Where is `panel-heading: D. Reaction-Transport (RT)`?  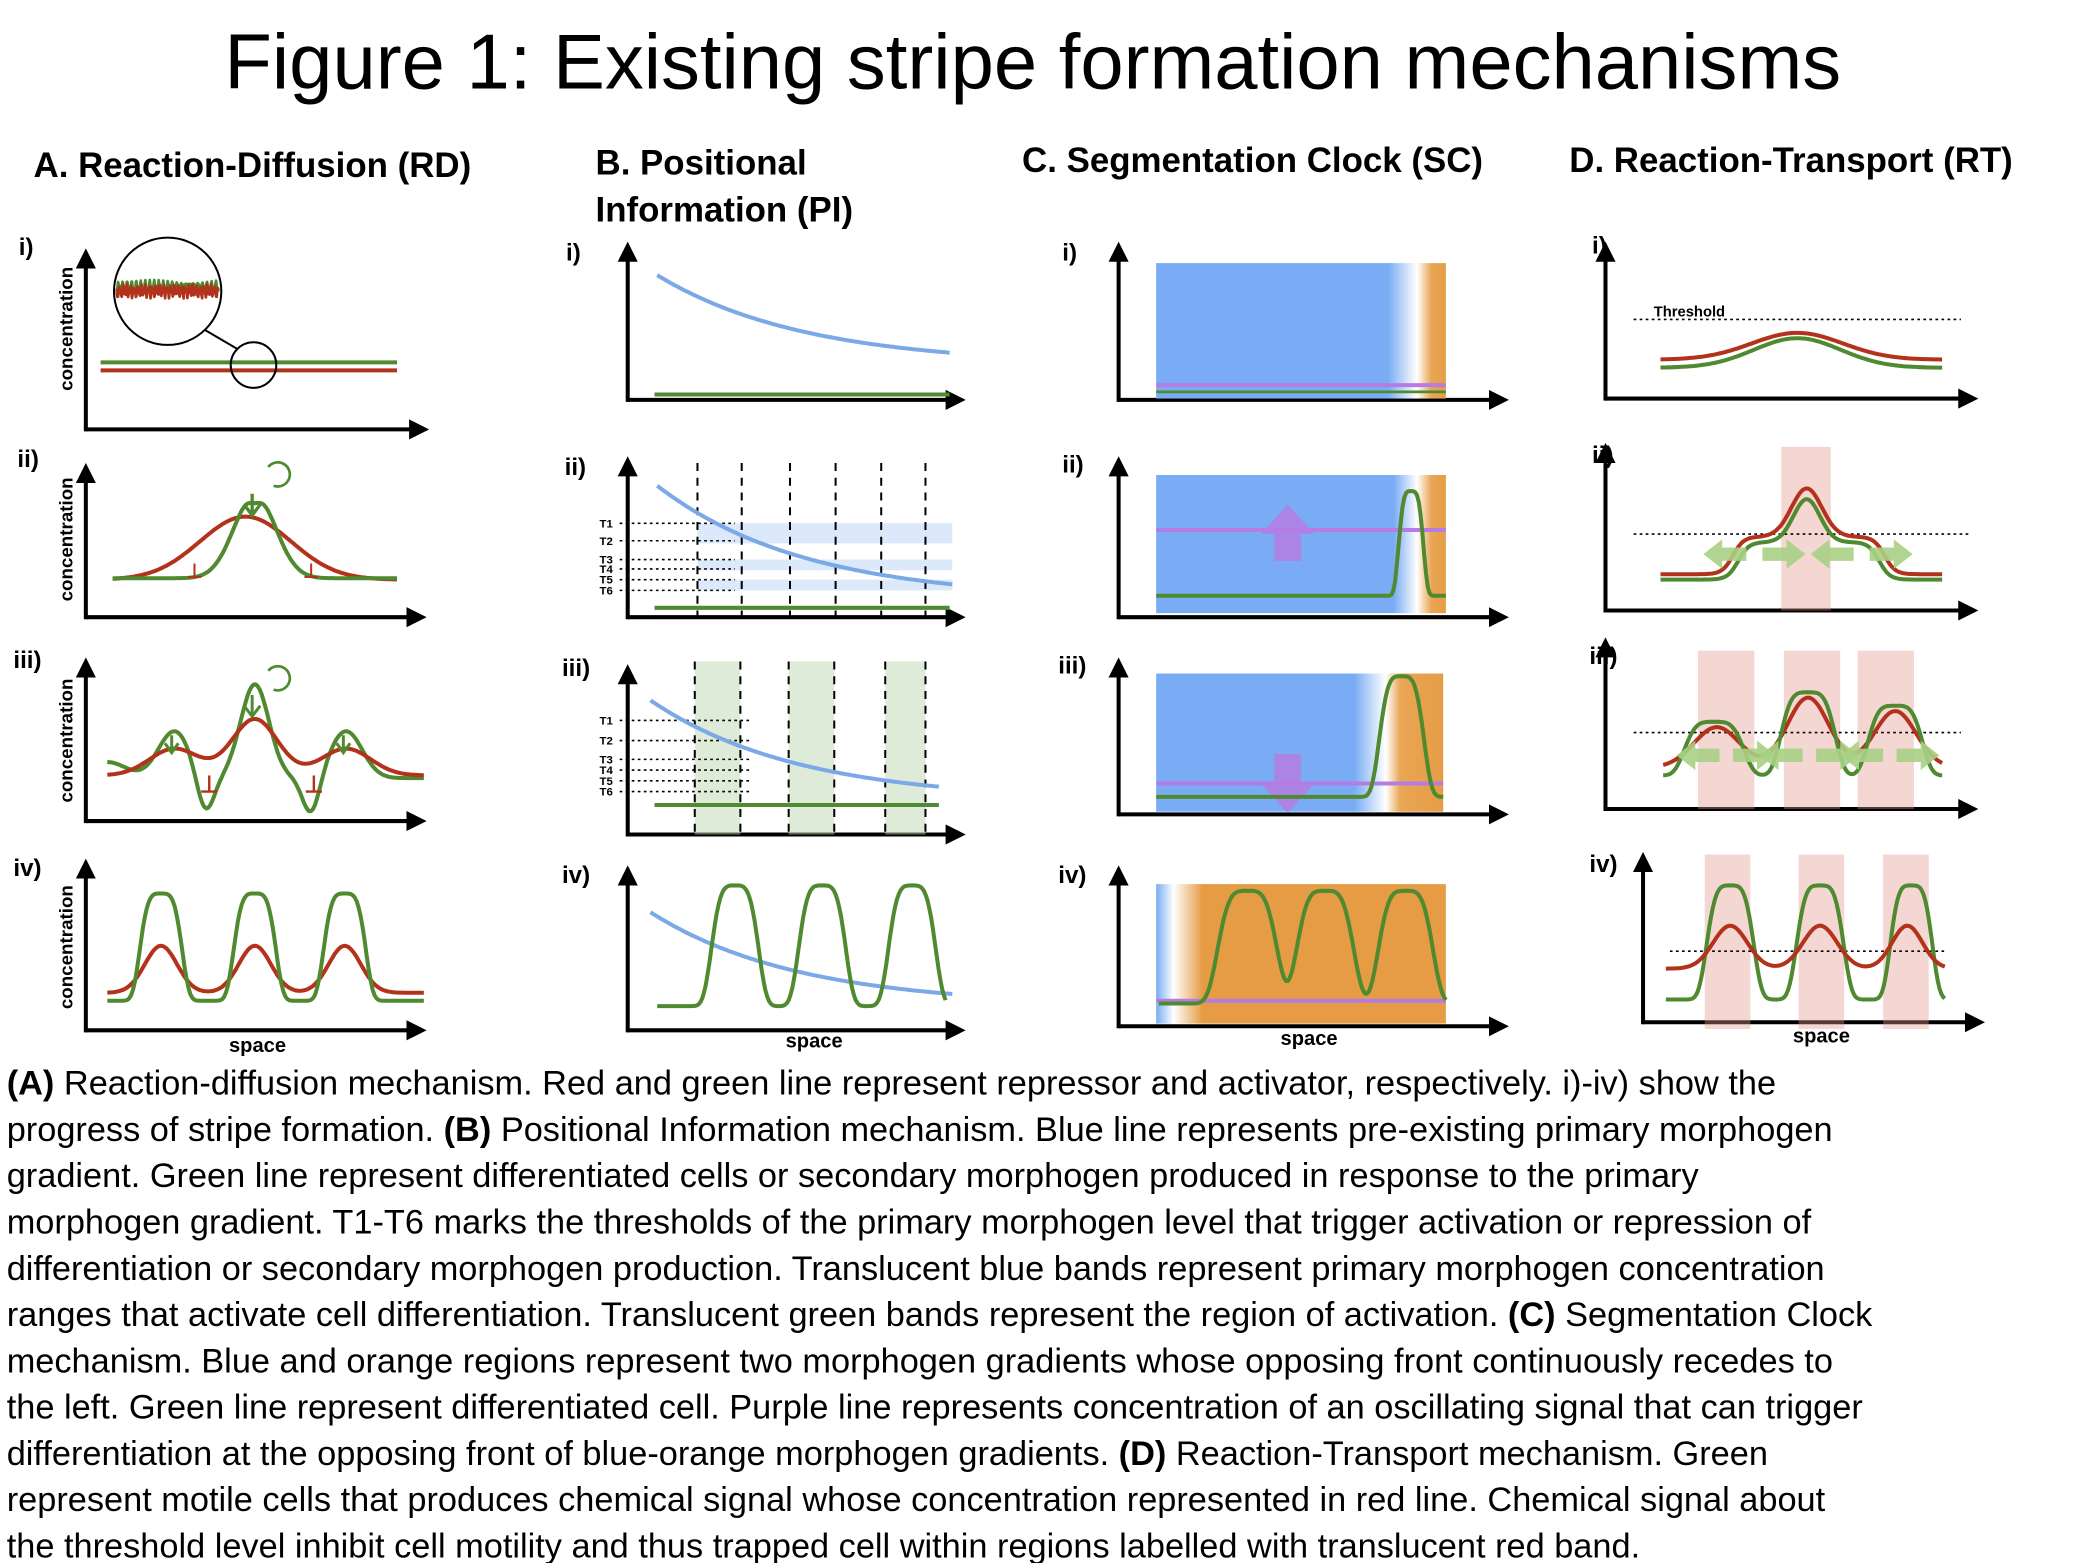 panel-heading: D. Reaction-Transport (RT) is located at coordinates (1791, 160).